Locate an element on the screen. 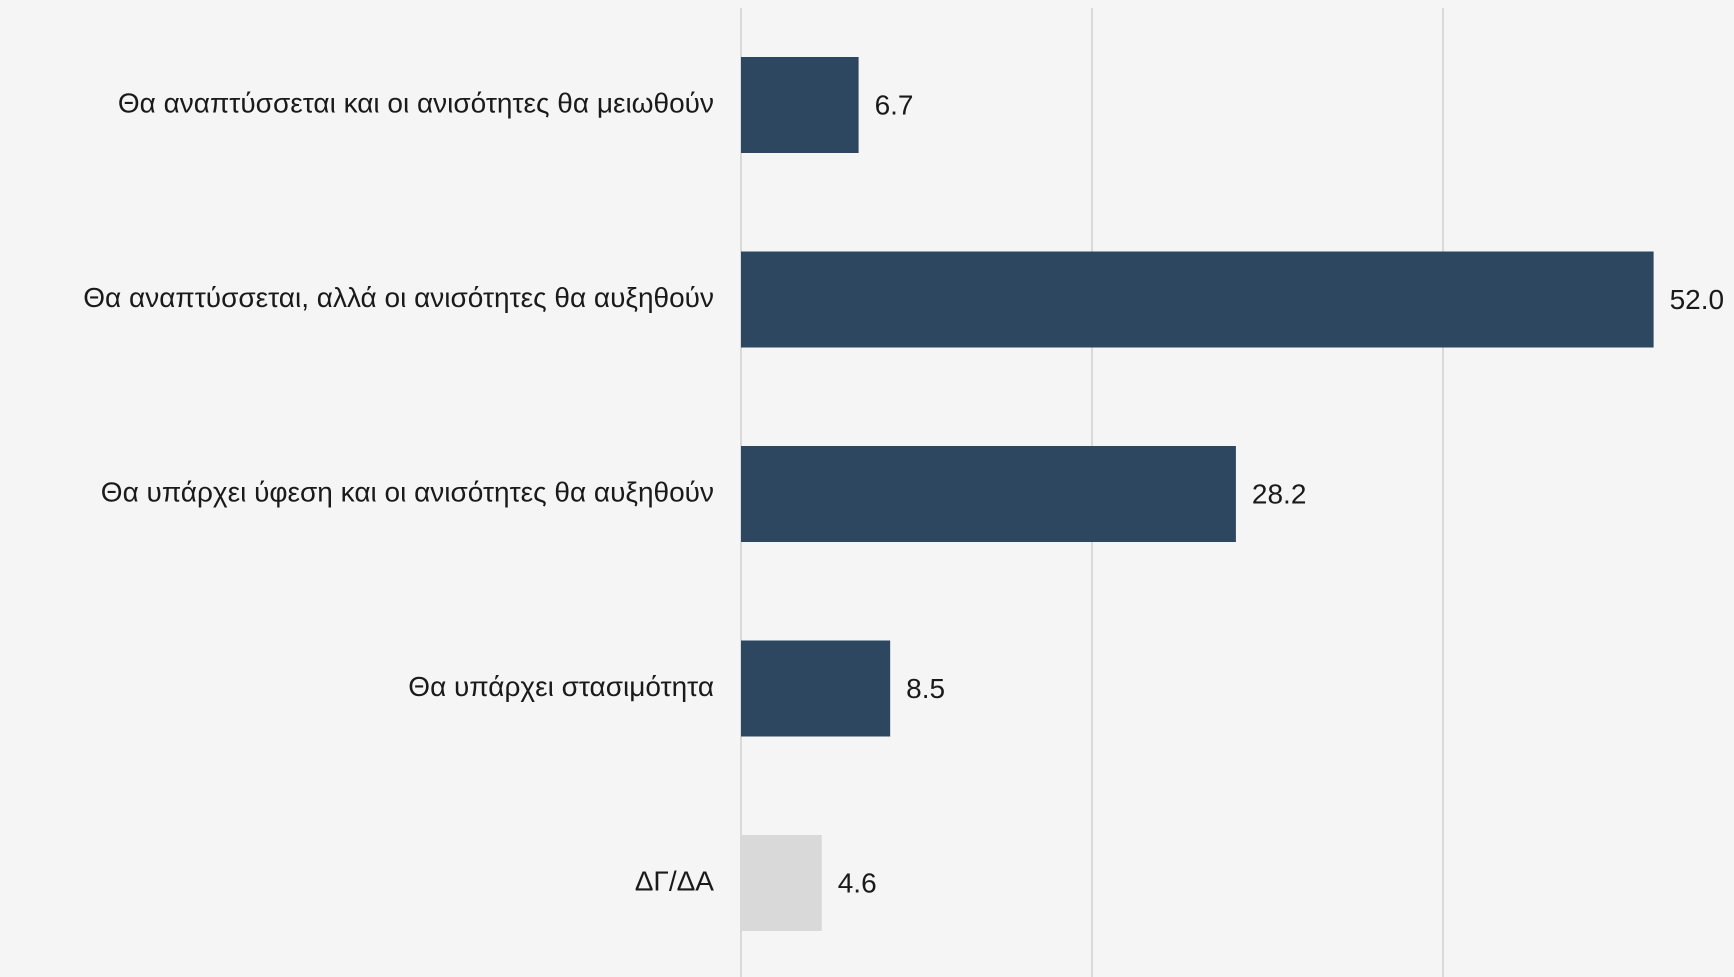 The height and width of the screenshot is (977, 1734). value-label: 52.0 is located at coordinates (1697, 299).